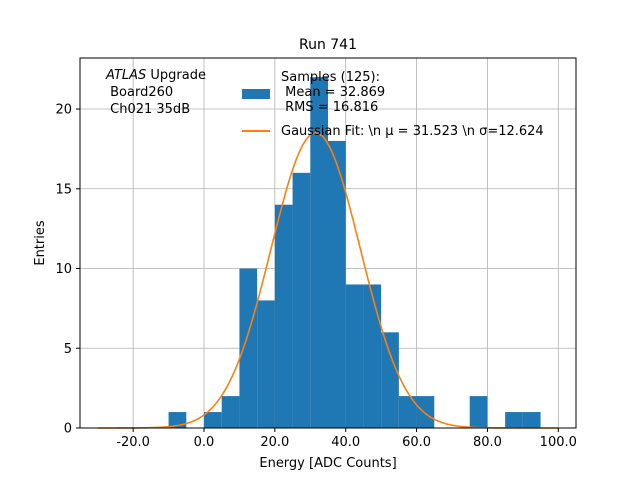 This screenshot has width=640, height=484. I want to click on legend-histogram-line-2: Mean = 32.869, so click(333, 92).